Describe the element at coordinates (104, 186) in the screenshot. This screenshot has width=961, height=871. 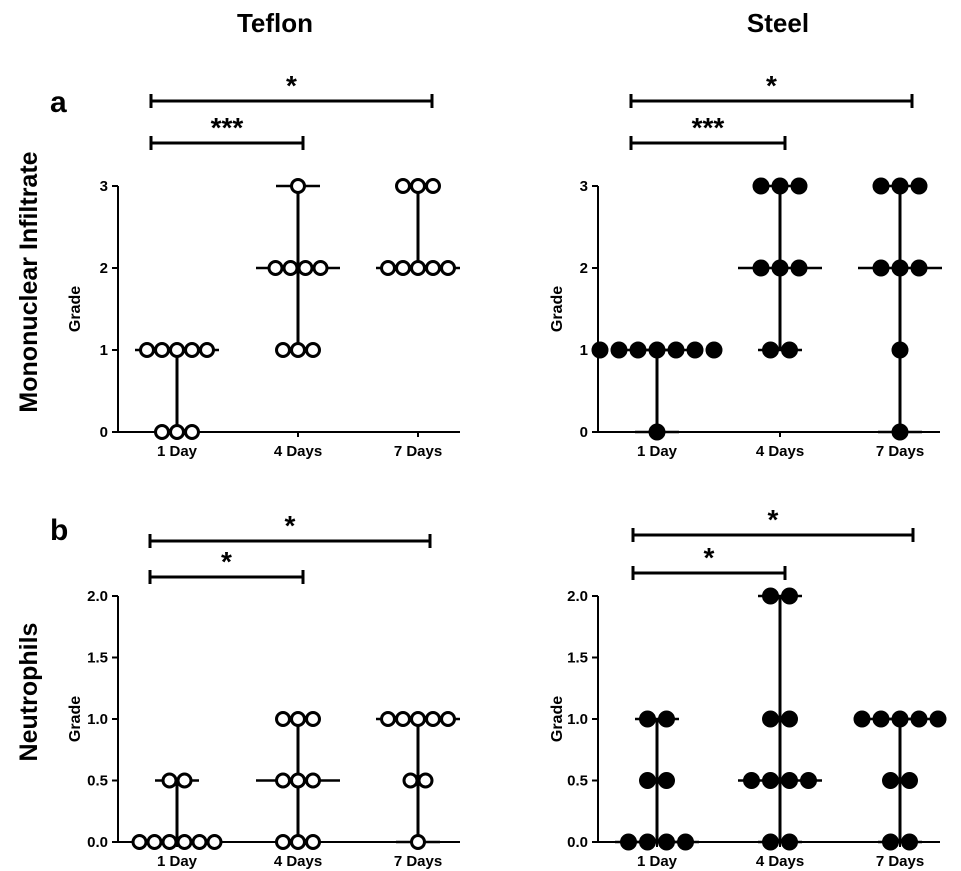
I see `y-tick-label: 3` at that location.